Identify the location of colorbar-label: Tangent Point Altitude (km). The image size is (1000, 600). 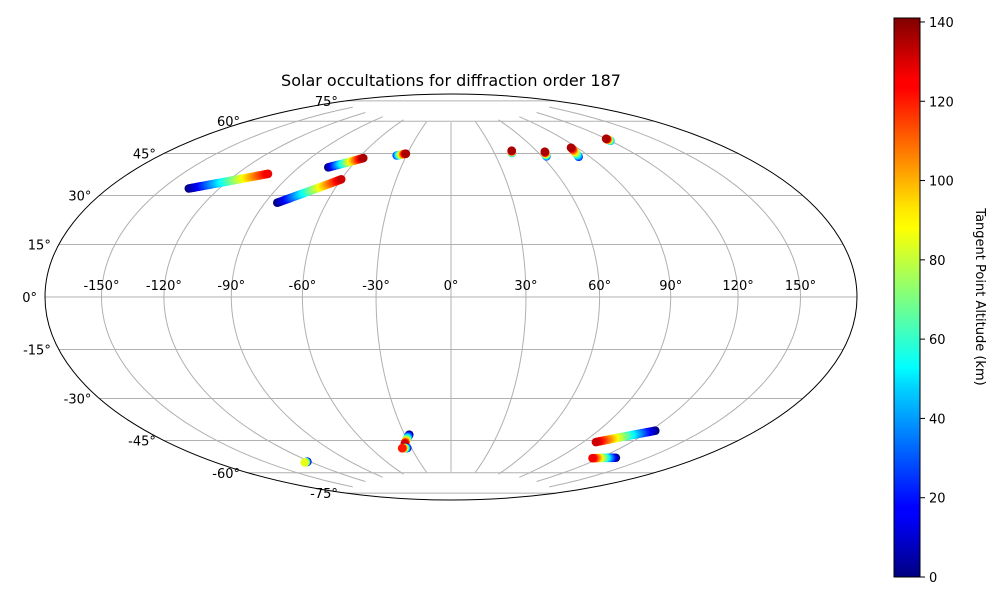
(979, 296).